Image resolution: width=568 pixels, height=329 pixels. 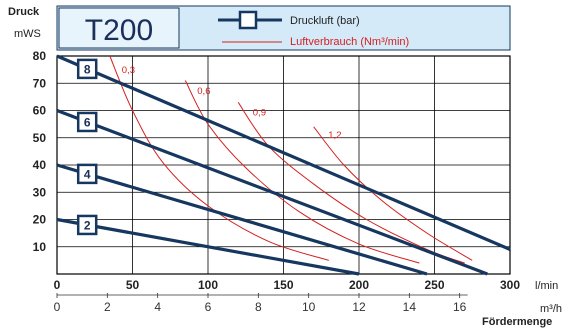 I want to click on x-tick-label-secondary: 6, so click(x=208, y=307).